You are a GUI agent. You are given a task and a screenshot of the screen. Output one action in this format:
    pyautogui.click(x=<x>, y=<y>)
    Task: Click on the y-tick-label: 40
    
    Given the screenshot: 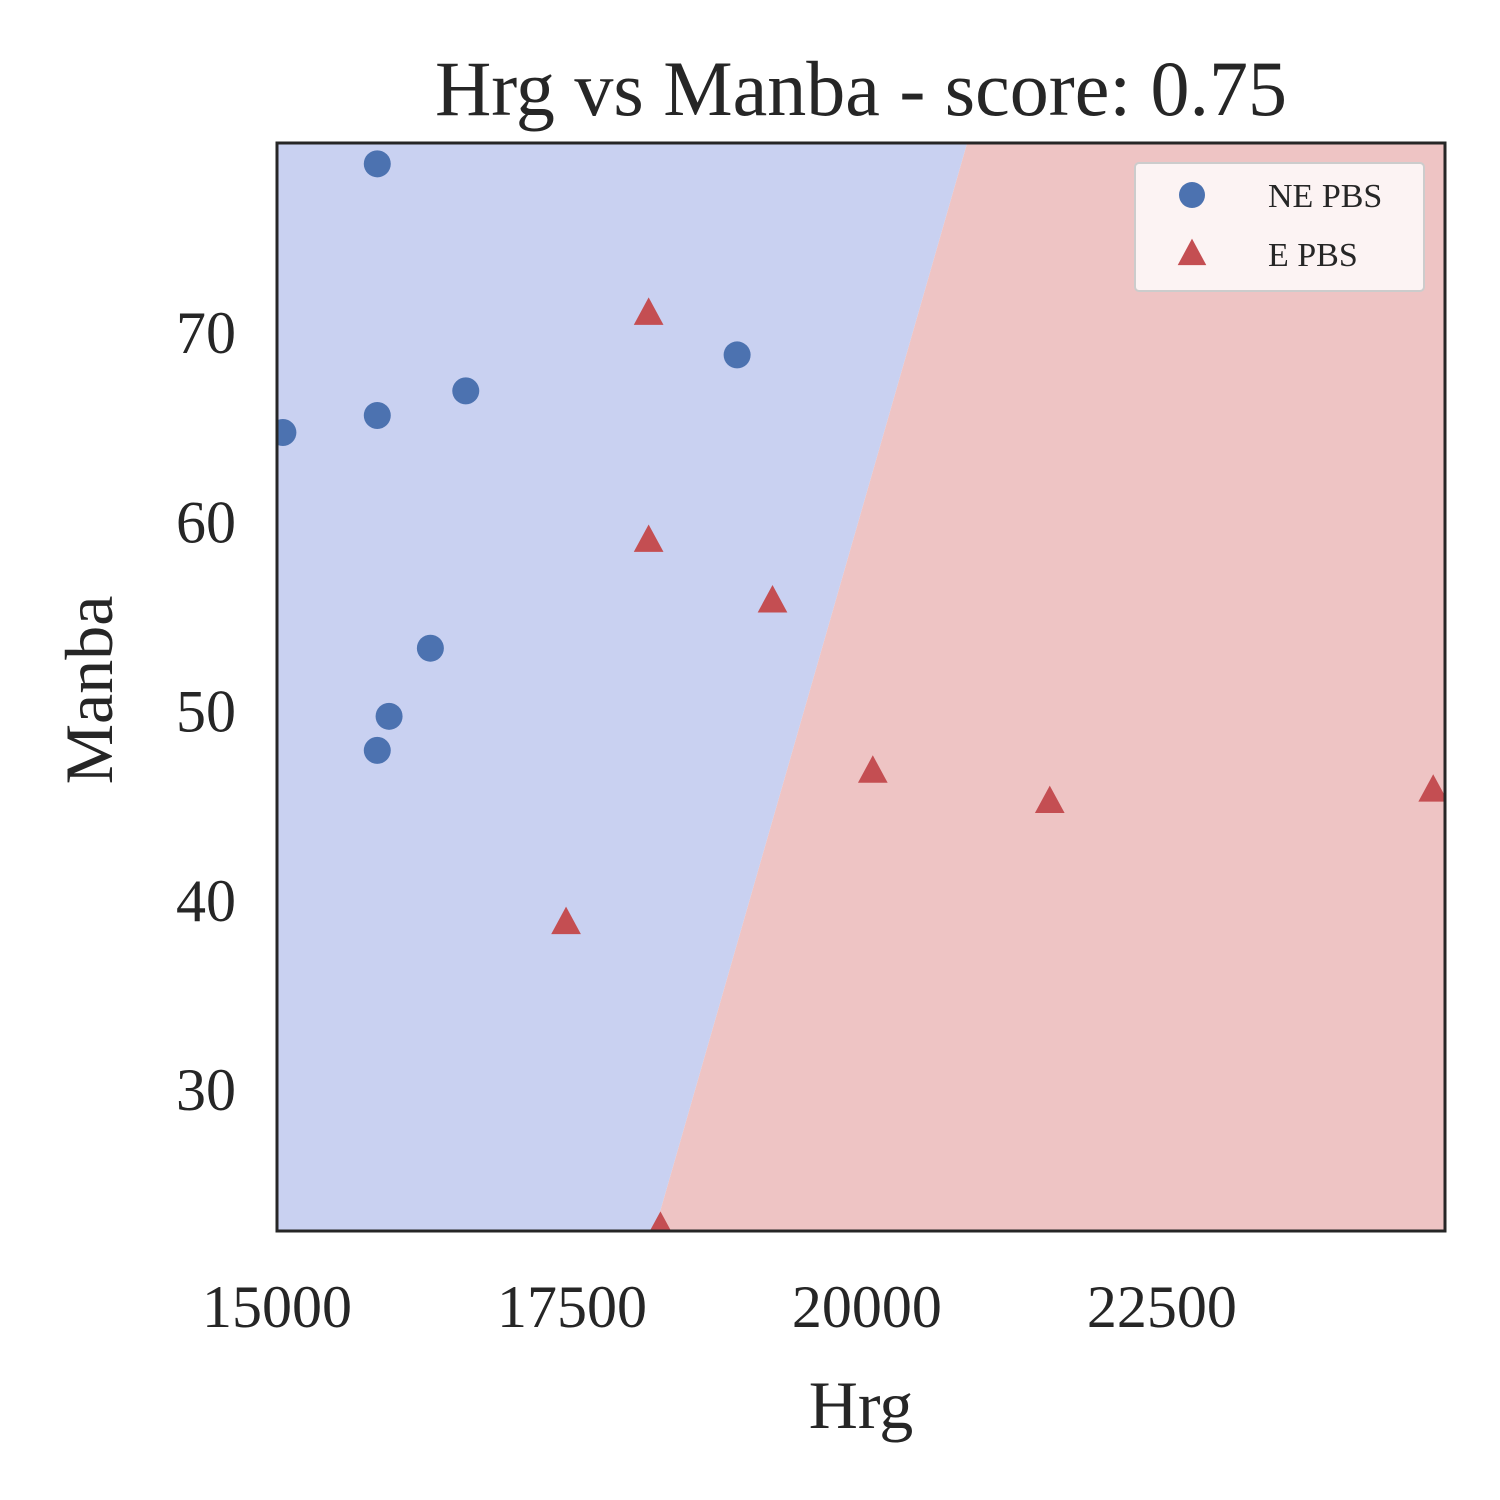 What is the action you would take?
    pyautogui.click(x=206, y=901)
    